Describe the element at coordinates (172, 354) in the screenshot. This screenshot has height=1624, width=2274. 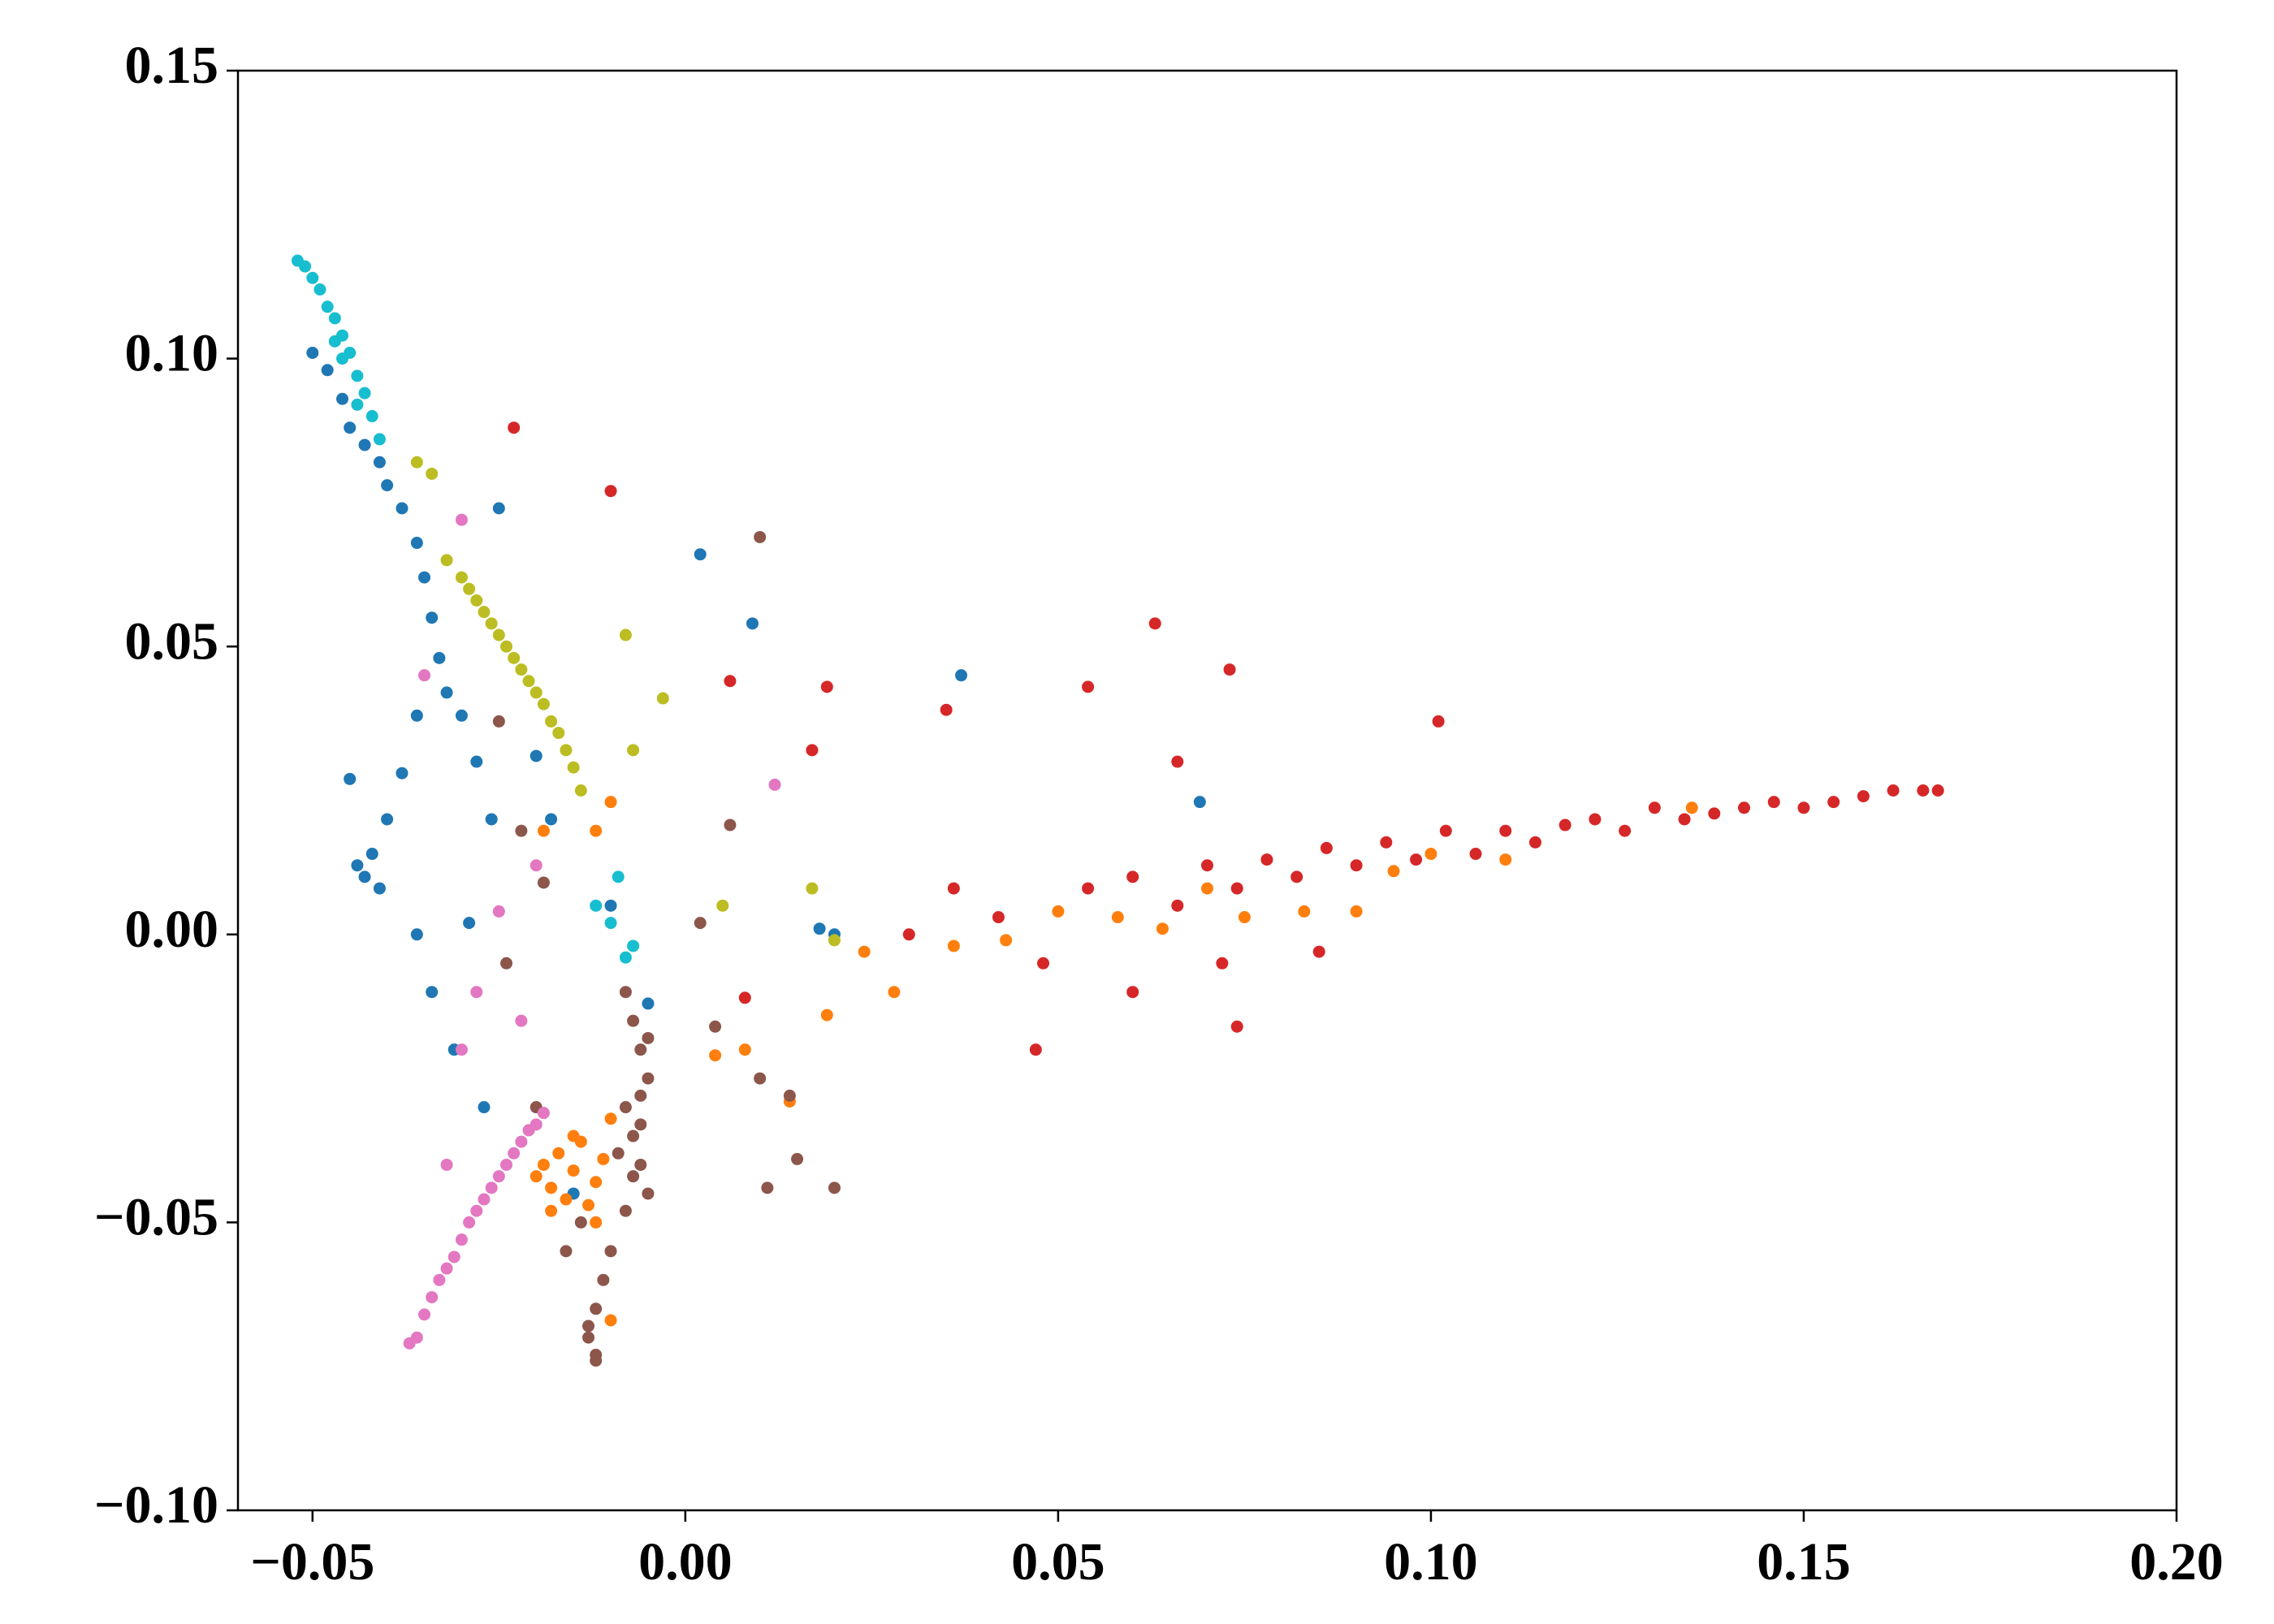
I see `y-tick-label: 0.10` at that location.